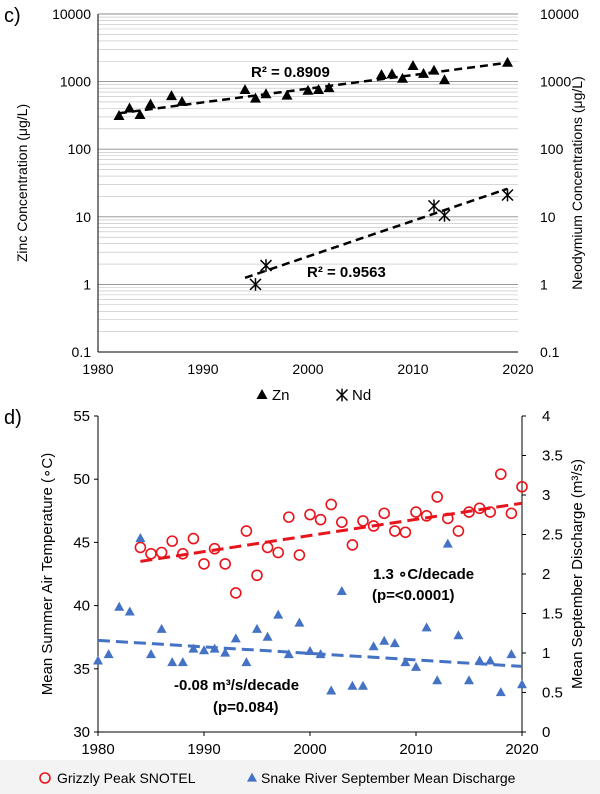 The image size is (600, 794). What do you see at coordinates (126, 778) in the screenshot?
I see `d-legend-temp-label: Grizzly Peak SNOTEL` at bounding box center [126, 778].